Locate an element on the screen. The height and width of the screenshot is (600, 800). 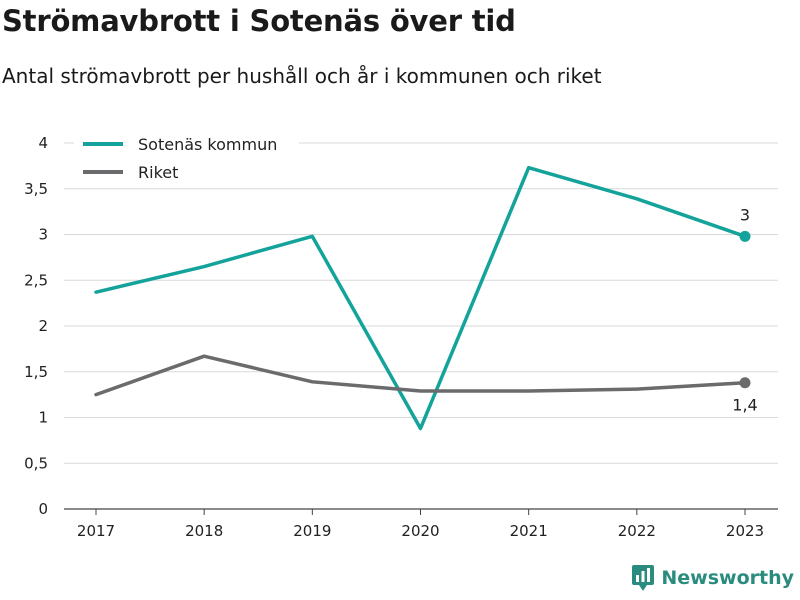
x-tick-label: 2018 is located at coordinates (204, 531).